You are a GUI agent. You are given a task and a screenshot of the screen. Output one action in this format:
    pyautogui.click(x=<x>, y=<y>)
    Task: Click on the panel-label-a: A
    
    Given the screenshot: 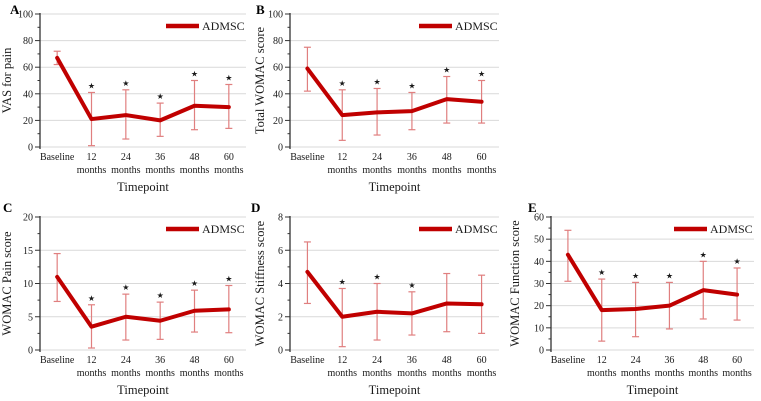 What is the action you would take?
    pyautogui.click(x=15, y=9)
    